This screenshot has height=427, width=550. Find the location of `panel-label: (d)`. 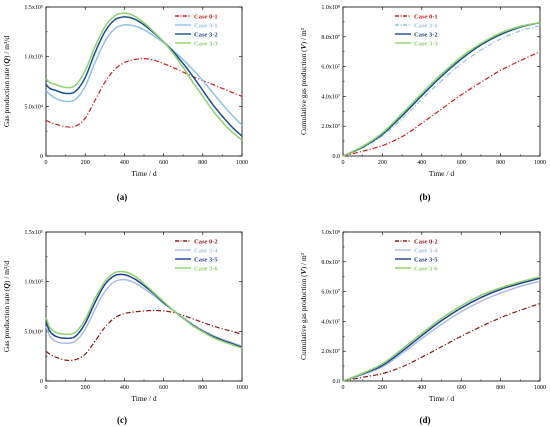

panel-label: (d) is located at coordinates (425, 420).